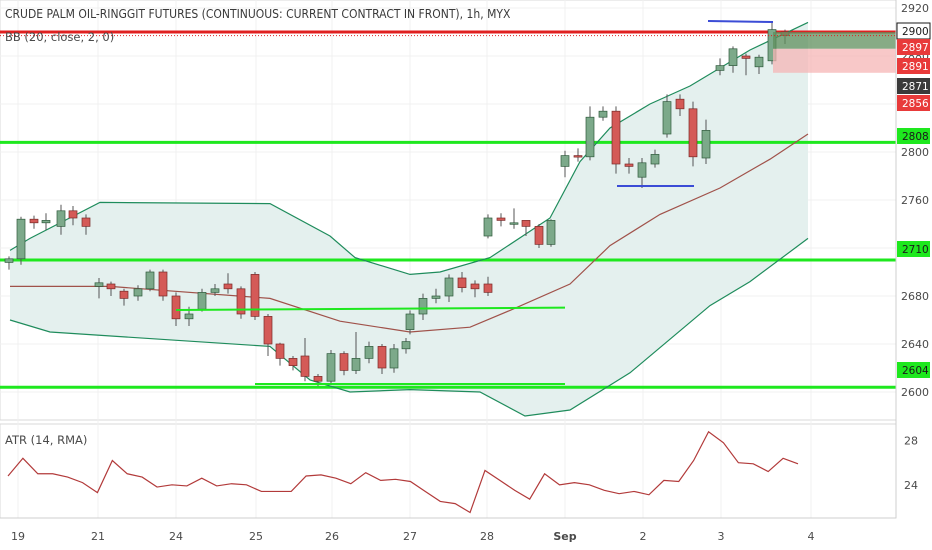 The height and width of the screenshot is (550, 932). I want to click on price-tag-text: 2856, so click(915, 104).